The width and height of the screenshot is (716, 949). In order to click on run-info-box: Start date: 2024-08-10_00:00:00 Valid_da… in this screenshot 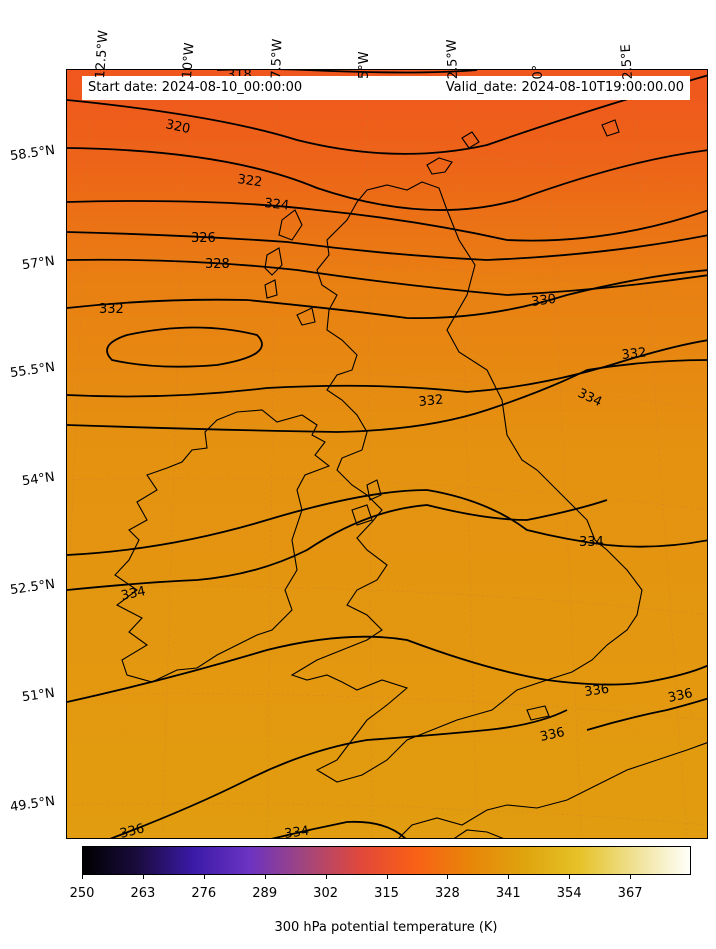, I will do `click(386, 88)`.